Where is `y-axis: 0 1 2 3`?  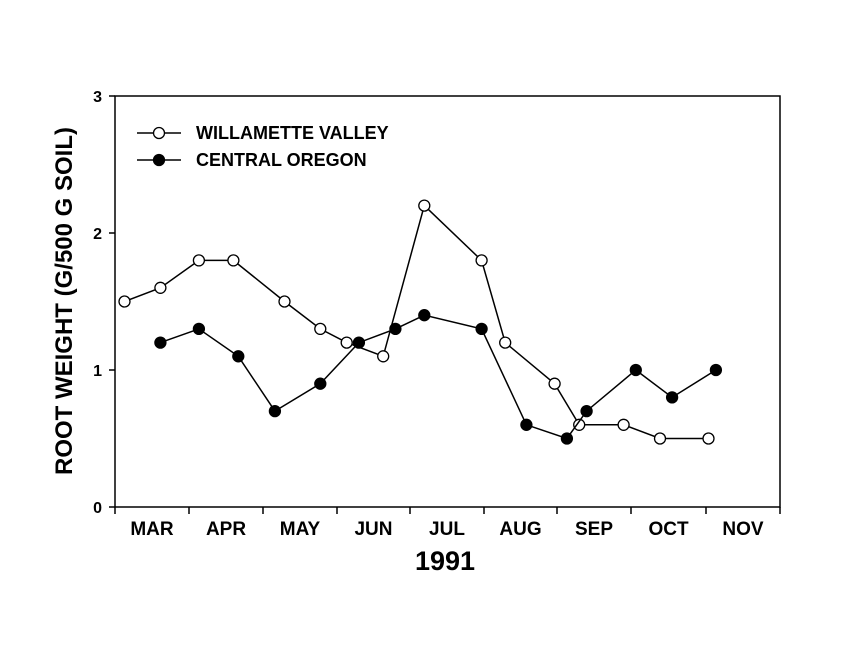 y-axis: 0 1 2 3 is located at coordinates (104, 303).